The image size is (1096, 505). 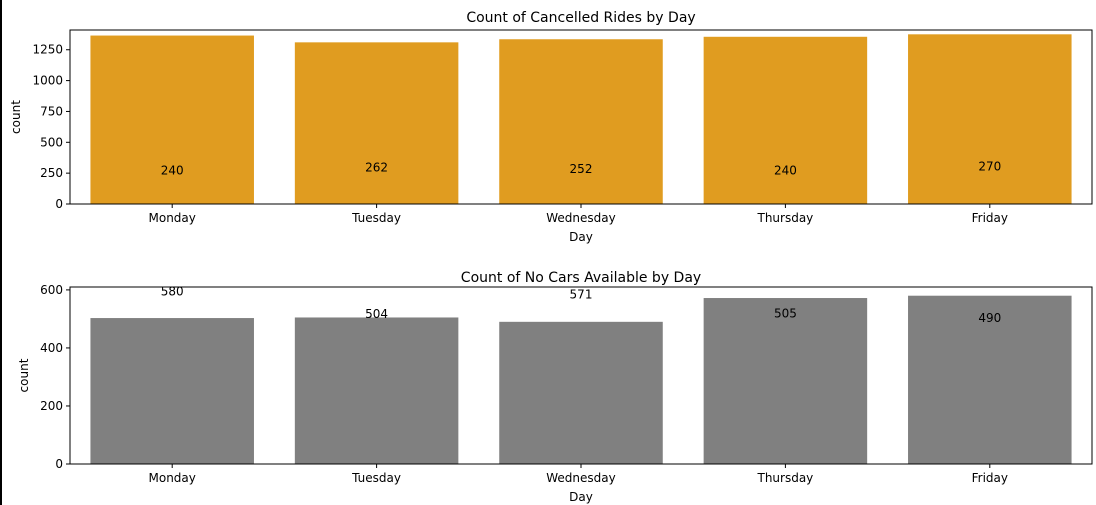 I want to click on x-tick-label-0-0: Monday, so click(x=172, y=218).